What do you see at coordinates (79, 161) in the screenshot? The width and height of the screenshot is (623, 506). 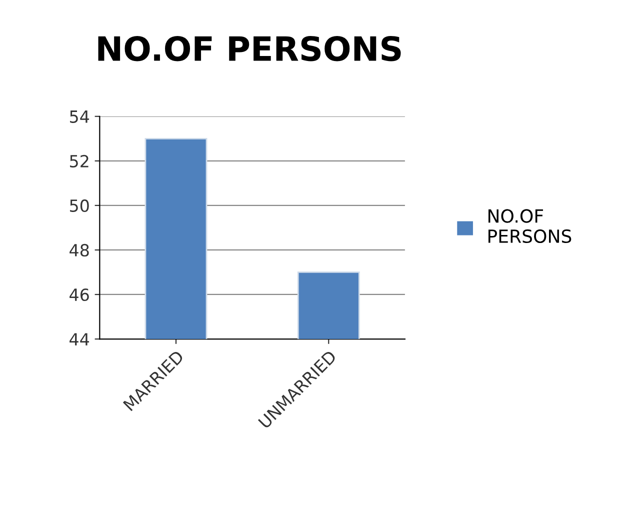 I see `y-tick-label: 52` at bounding box center [79, 161].